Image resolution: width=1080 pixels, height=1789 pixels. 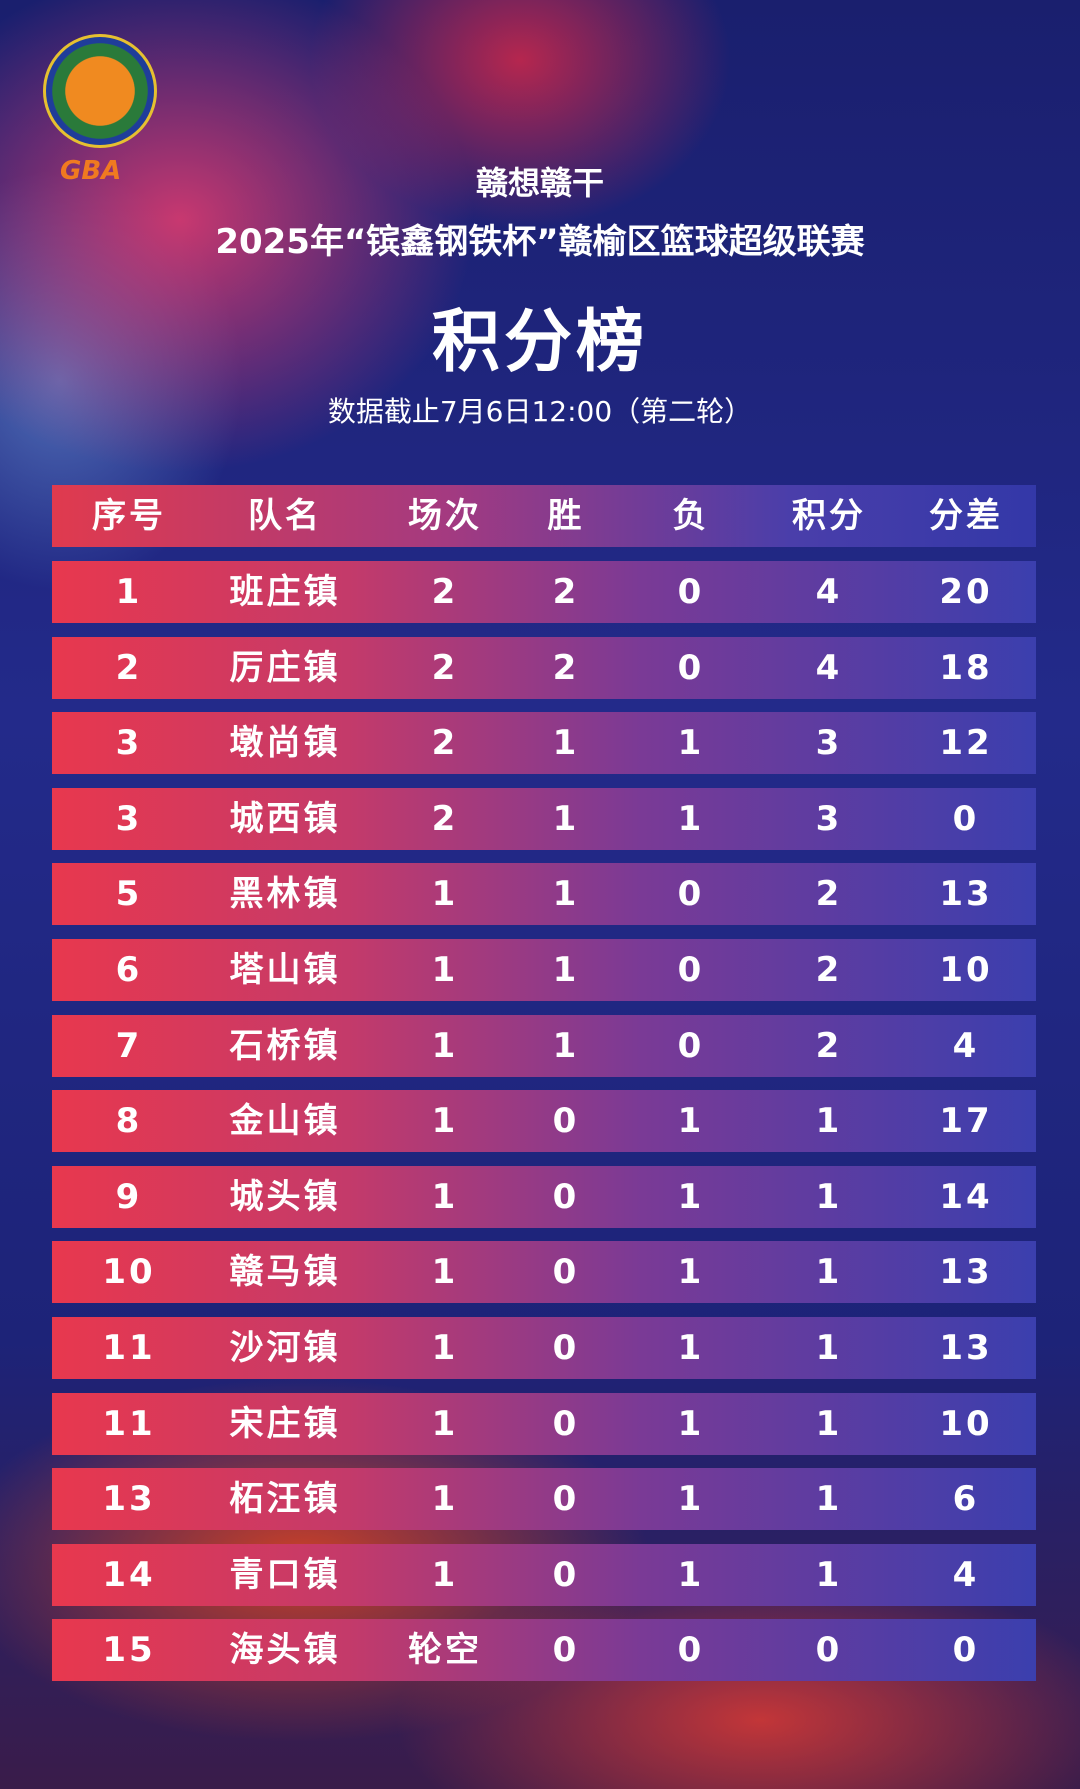 I want to click on table-cell: 青口镇, so click(x=285, y=1574).